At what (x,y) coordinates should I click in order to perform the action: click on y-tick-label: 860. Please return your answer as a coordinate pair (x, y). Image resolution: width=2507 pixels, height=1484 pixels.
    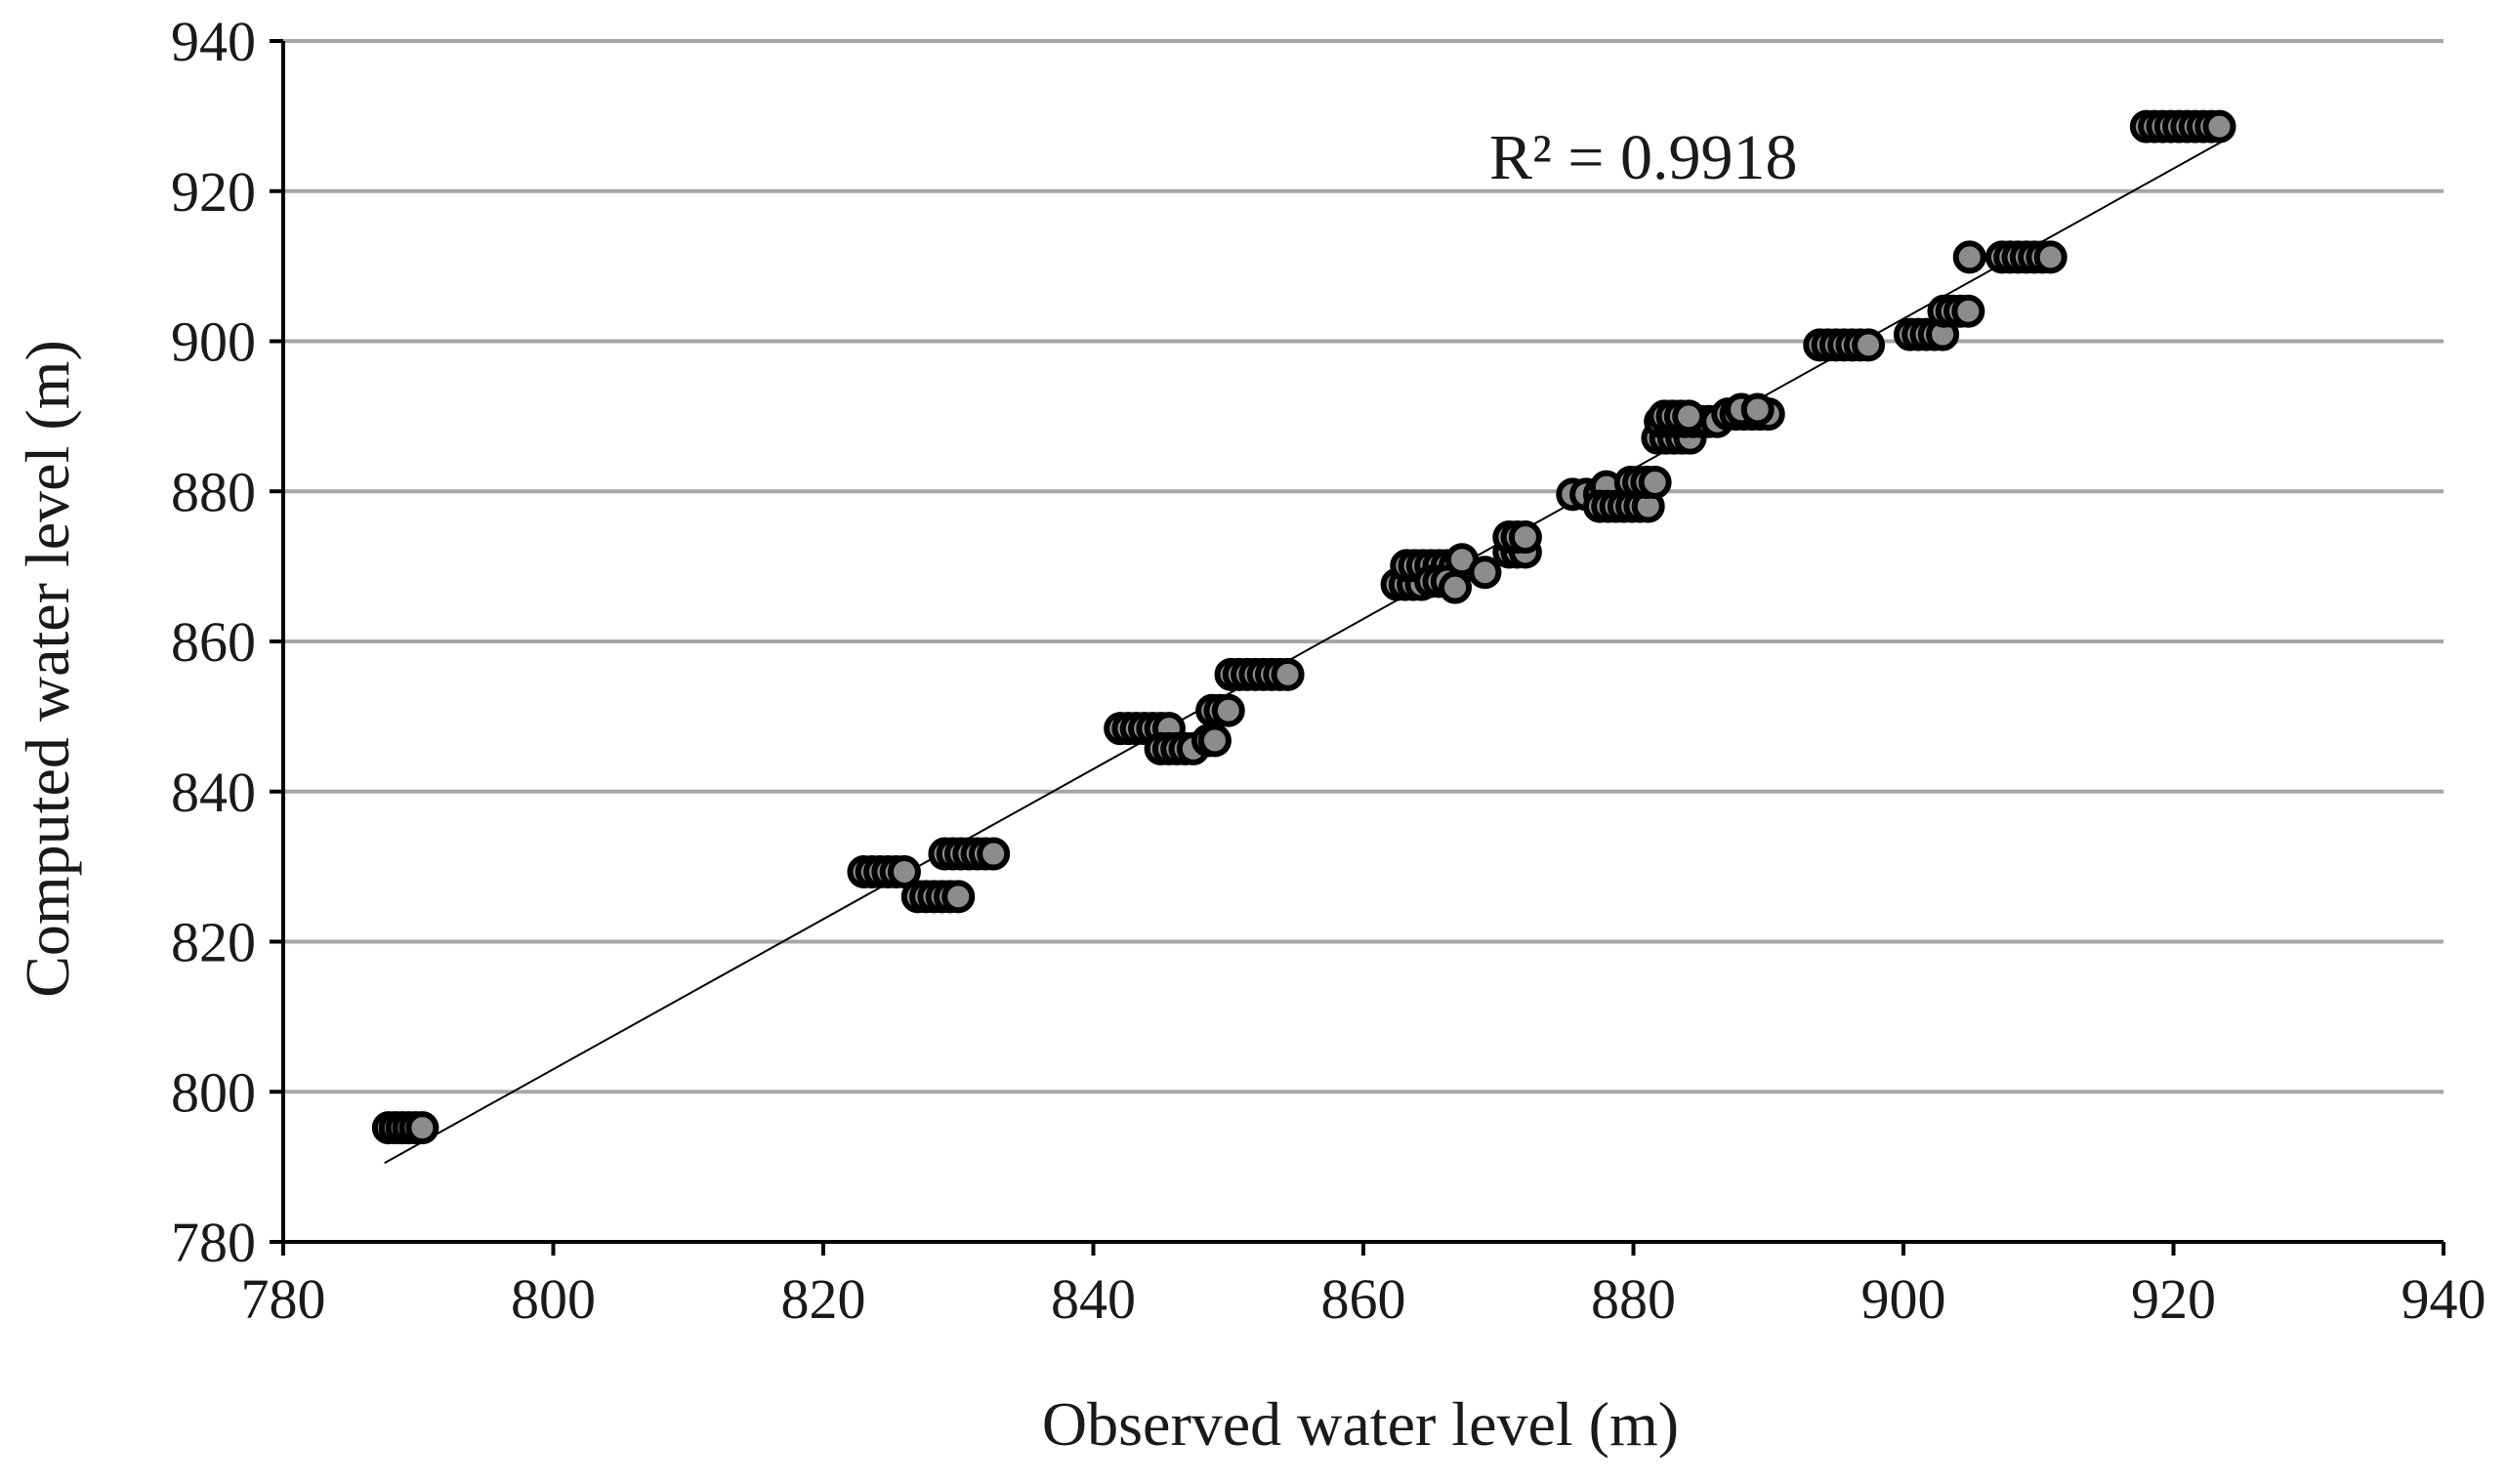
    Looking at the image, I should click on (213, 642).